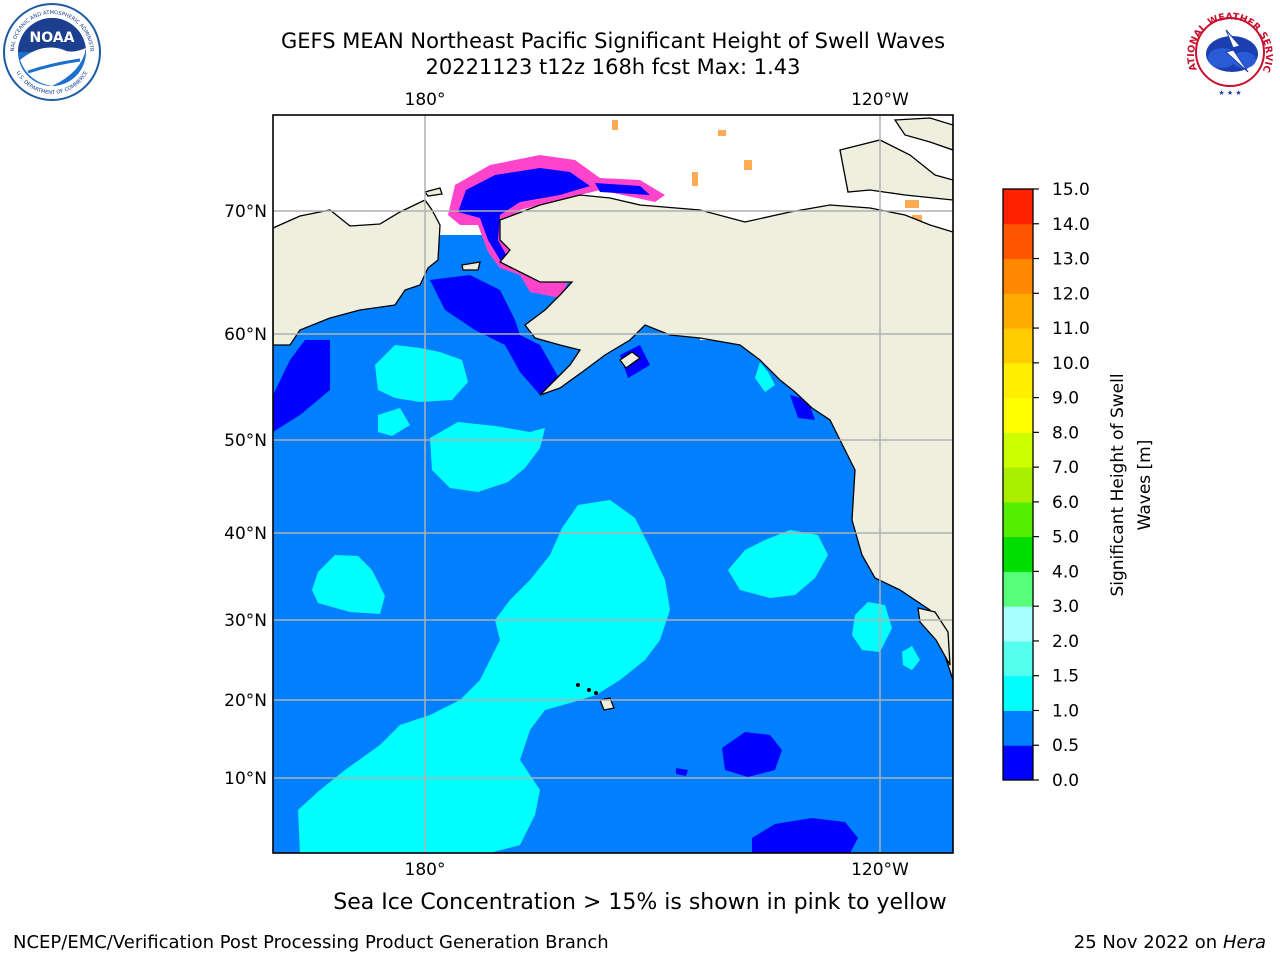 The width and height of the screenshot is (1280, 960). I want to click on siberia-land, so click(357, 272).